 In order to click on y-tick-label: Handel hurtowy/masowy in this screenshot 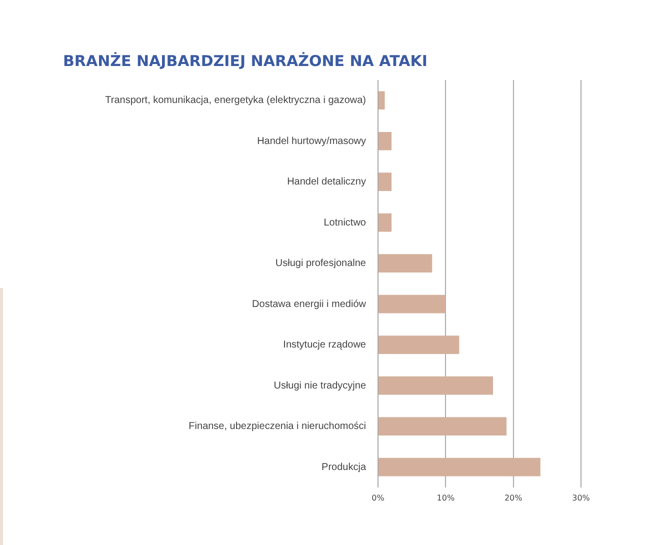, I will do `click(311, 141)`.